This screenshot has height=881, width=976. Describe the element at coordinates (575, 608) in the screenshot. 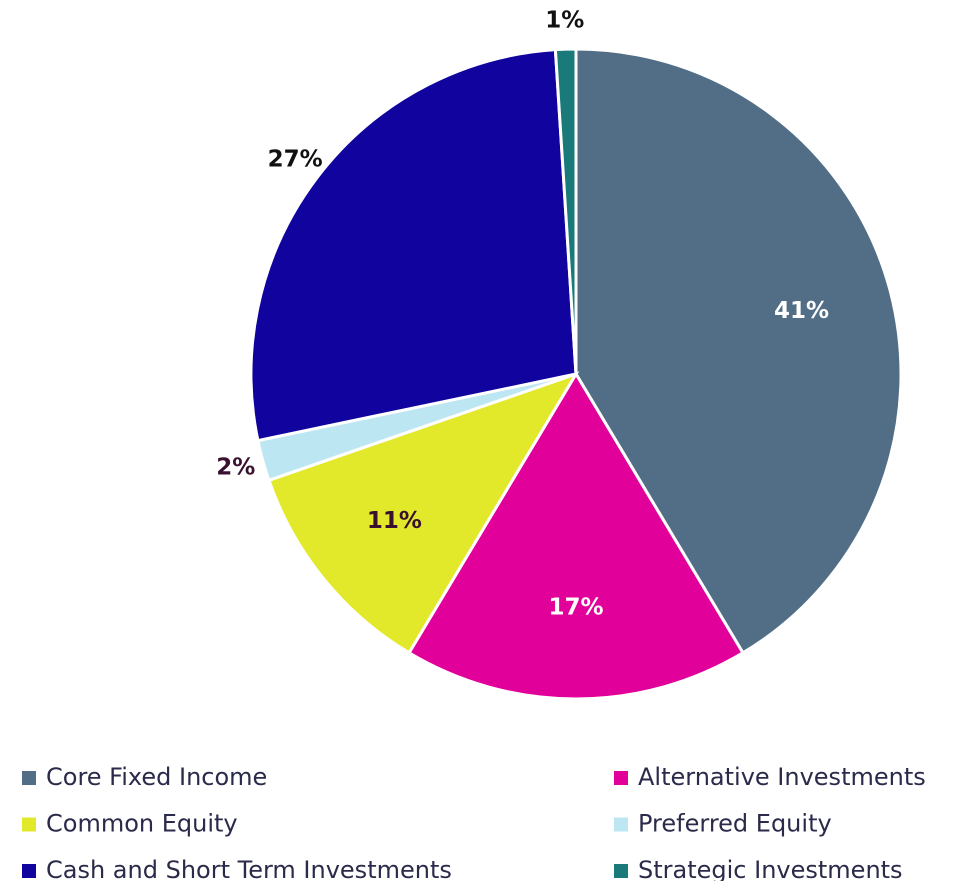

I see `data-label: 17%` at that location.